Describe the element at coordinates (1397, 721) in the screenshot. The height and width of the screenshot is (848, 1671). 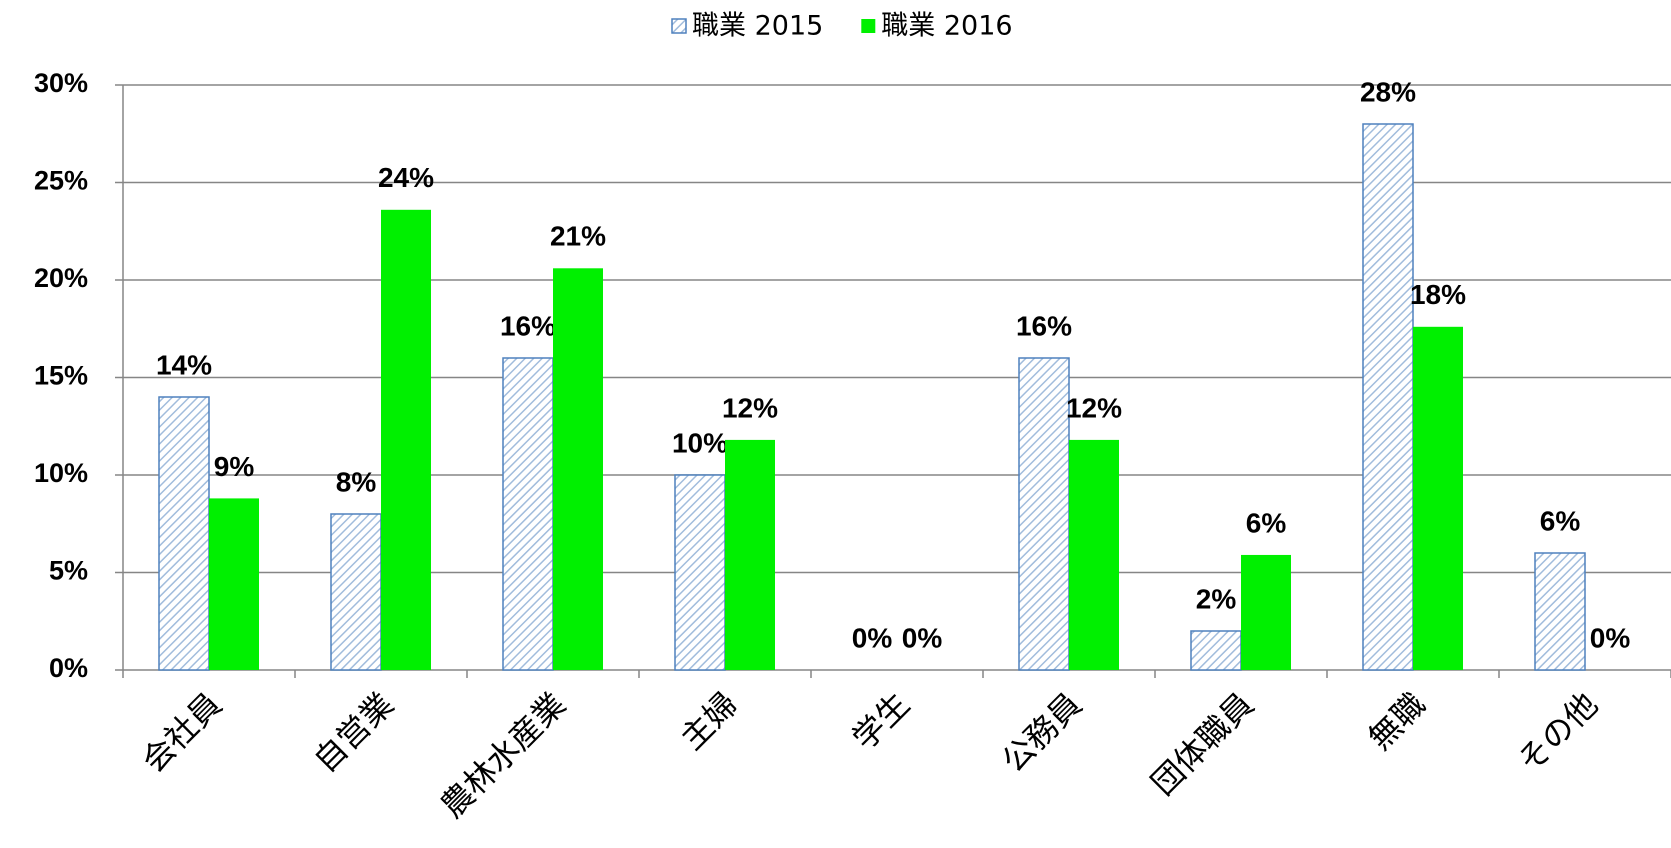
I see `x-tick-label: 無職` at that location.